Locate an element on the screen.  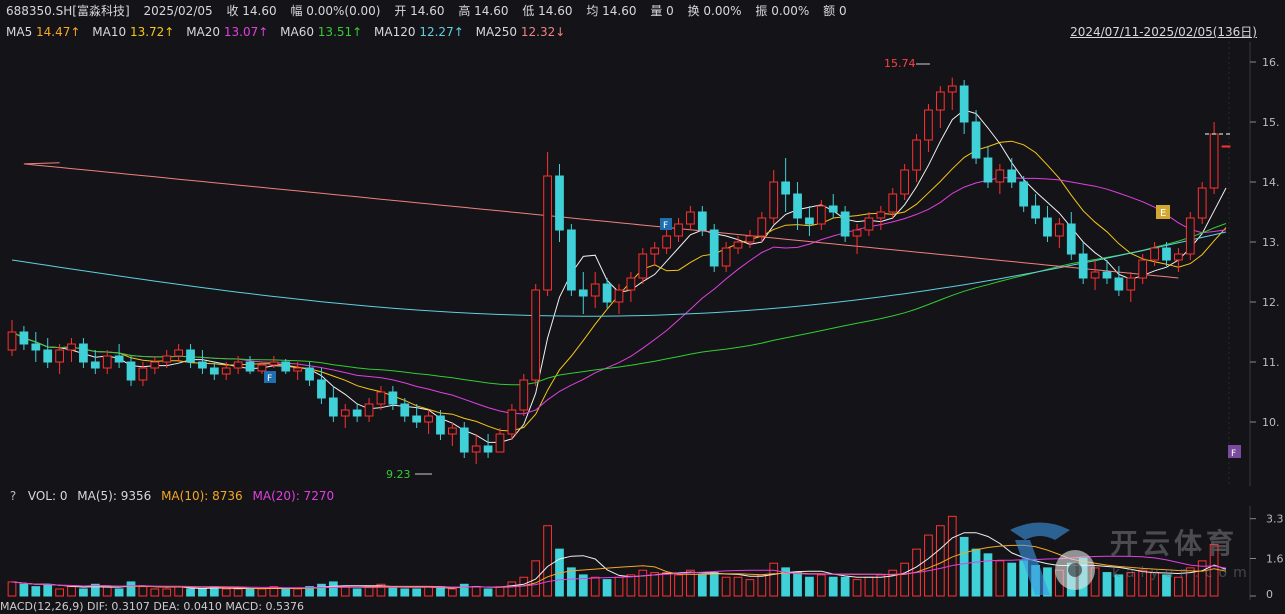
date-range: 2024/07/11-2025/02/05(136日) is located at coordinates (1163, 32).